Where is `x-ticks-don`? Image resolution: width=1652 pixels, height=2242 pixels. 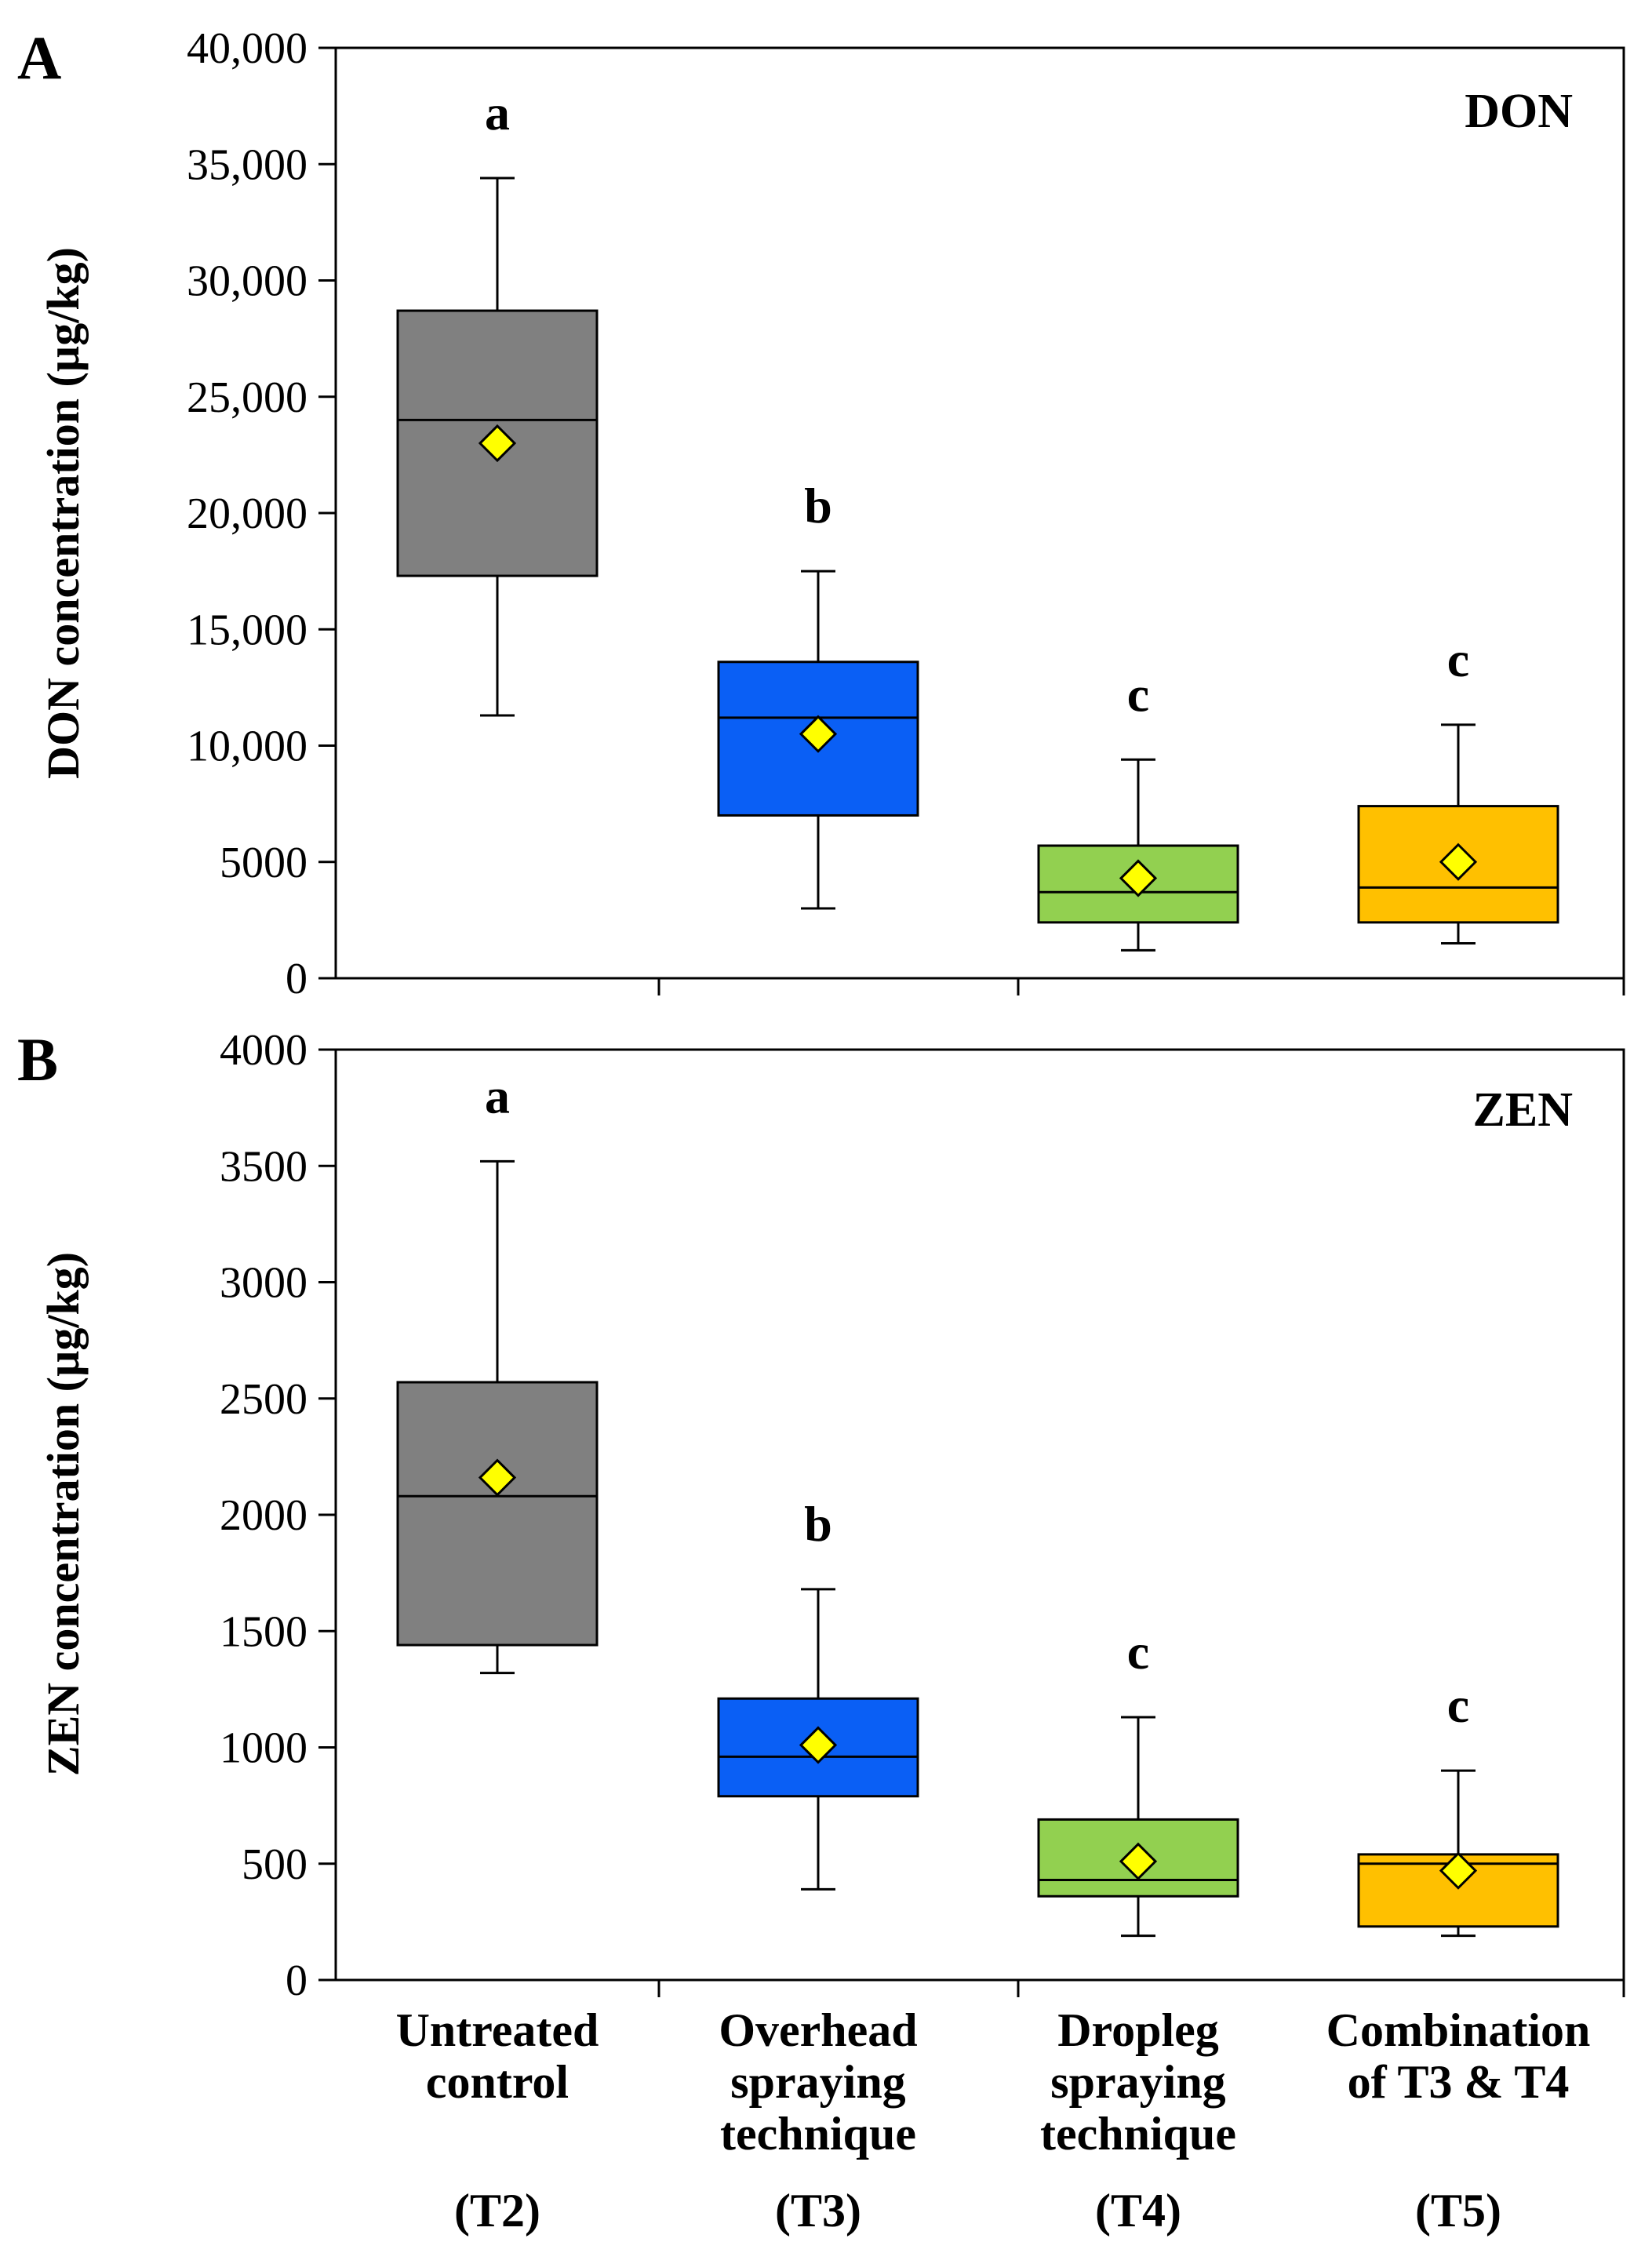
x-ticks-don is located at coordinates (1141, 986).